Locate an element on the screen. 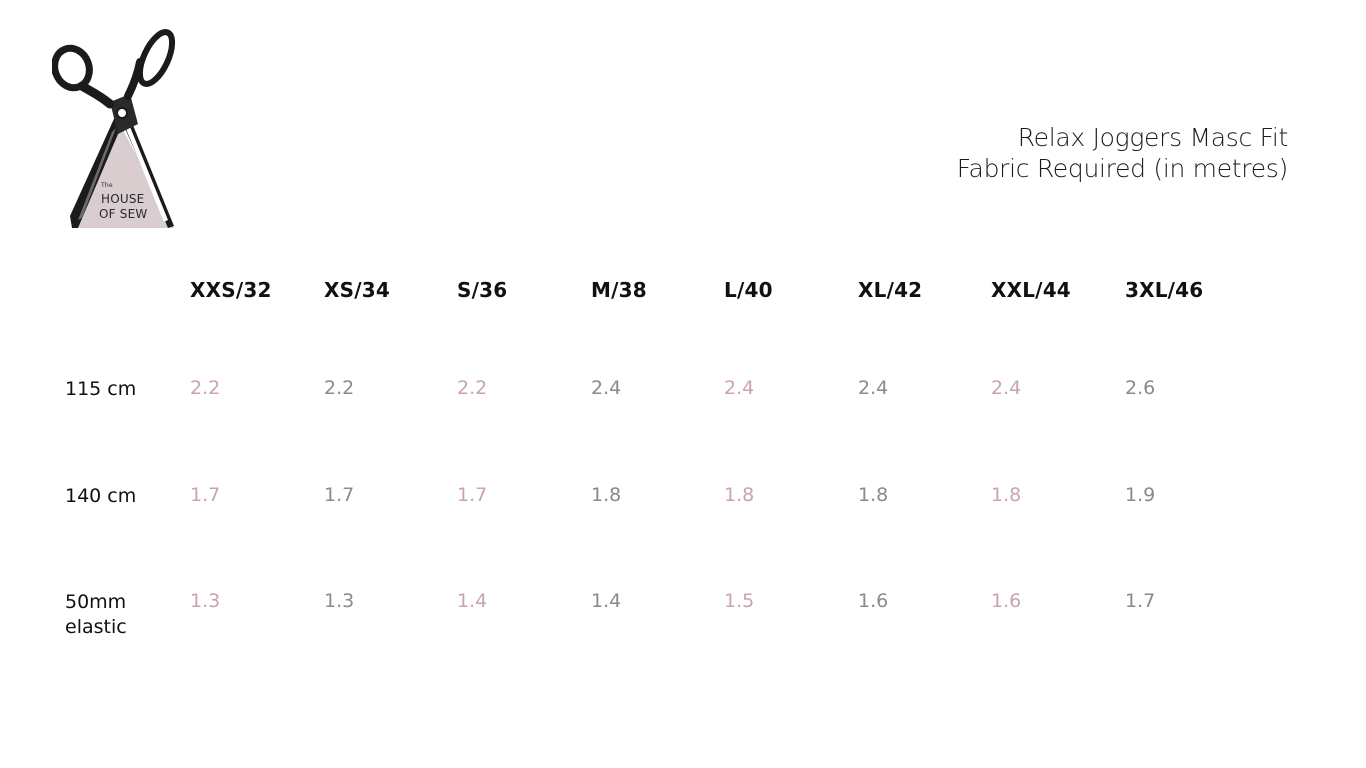  row-label-line1: 50mm is located at coordinates (96, 602).